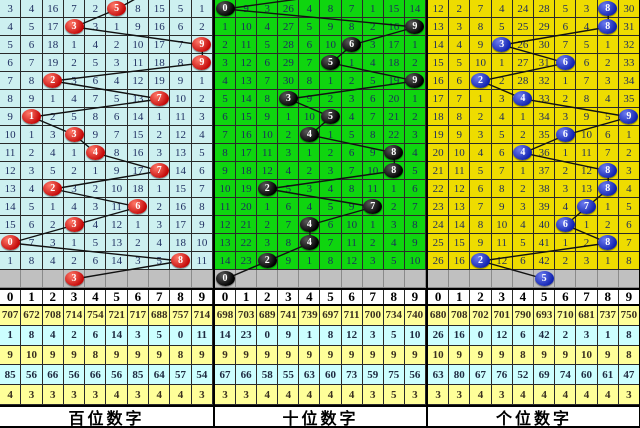 This screenshot has width=640, height=428. I want to click on draw-ball: 2, so click(267, 260).